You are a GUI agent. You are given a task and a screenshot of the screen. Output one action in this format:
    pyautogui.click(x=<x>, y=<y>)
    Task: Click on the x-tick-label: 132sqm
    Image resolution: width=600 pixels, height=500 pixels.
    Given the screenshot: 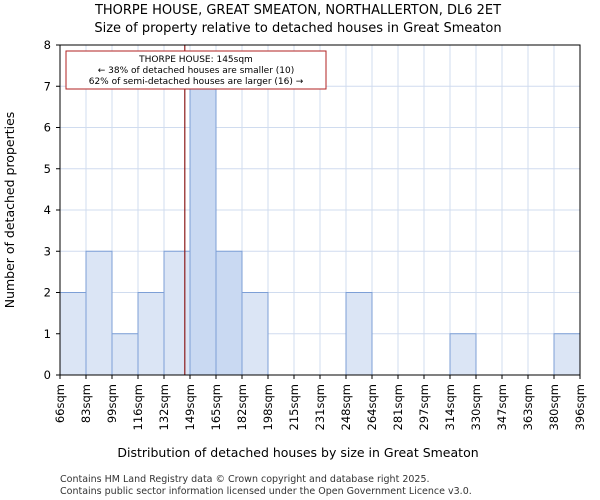 What is the action you would take?
    pyautogui.click(x=164, y=407)
    